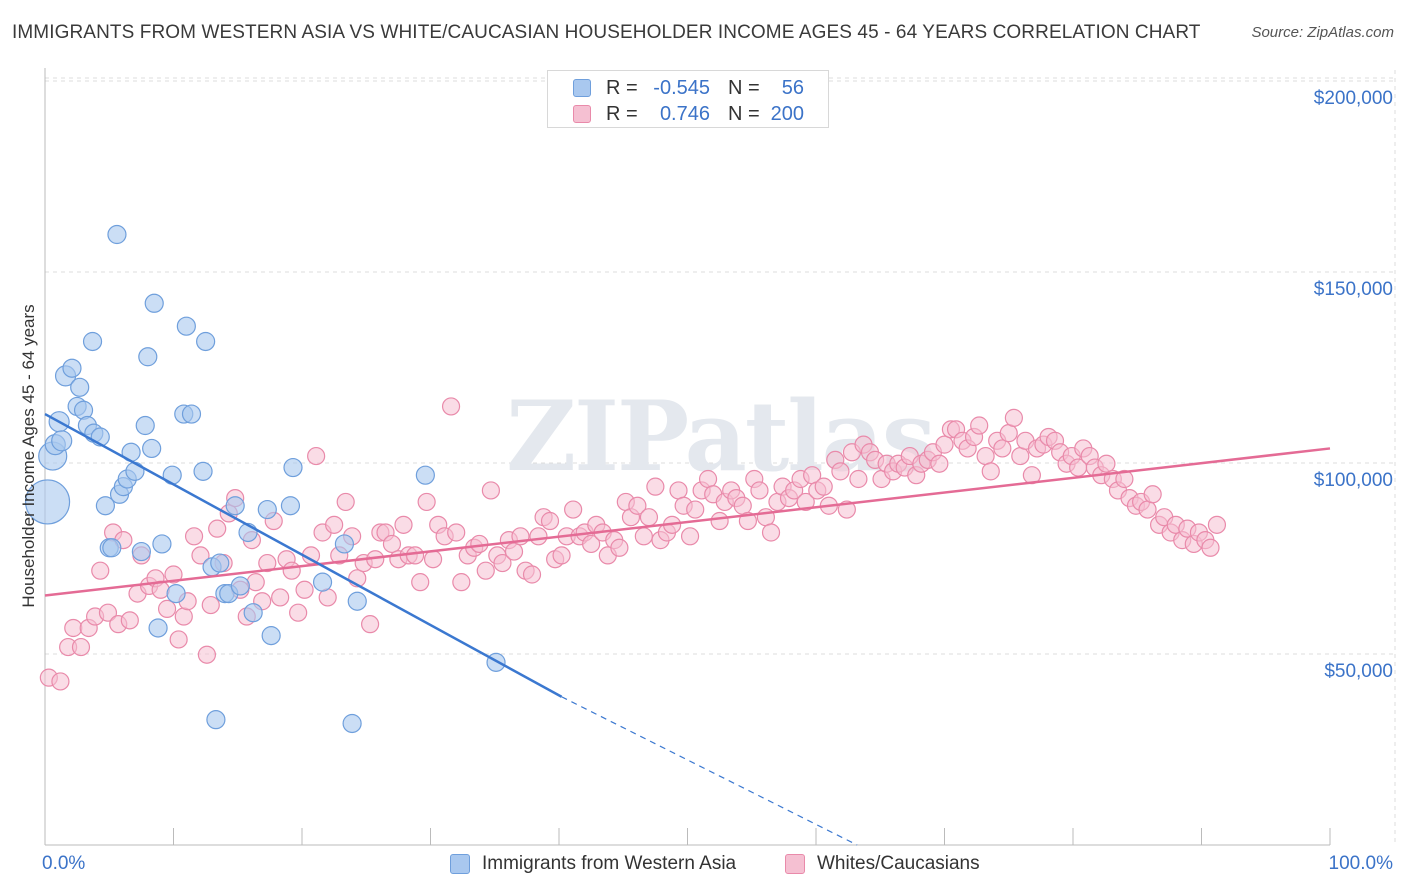 The height and width of the screenshot is (892, 1406). I want to click on y-tick-label: $200,000, so click(1353, 98).